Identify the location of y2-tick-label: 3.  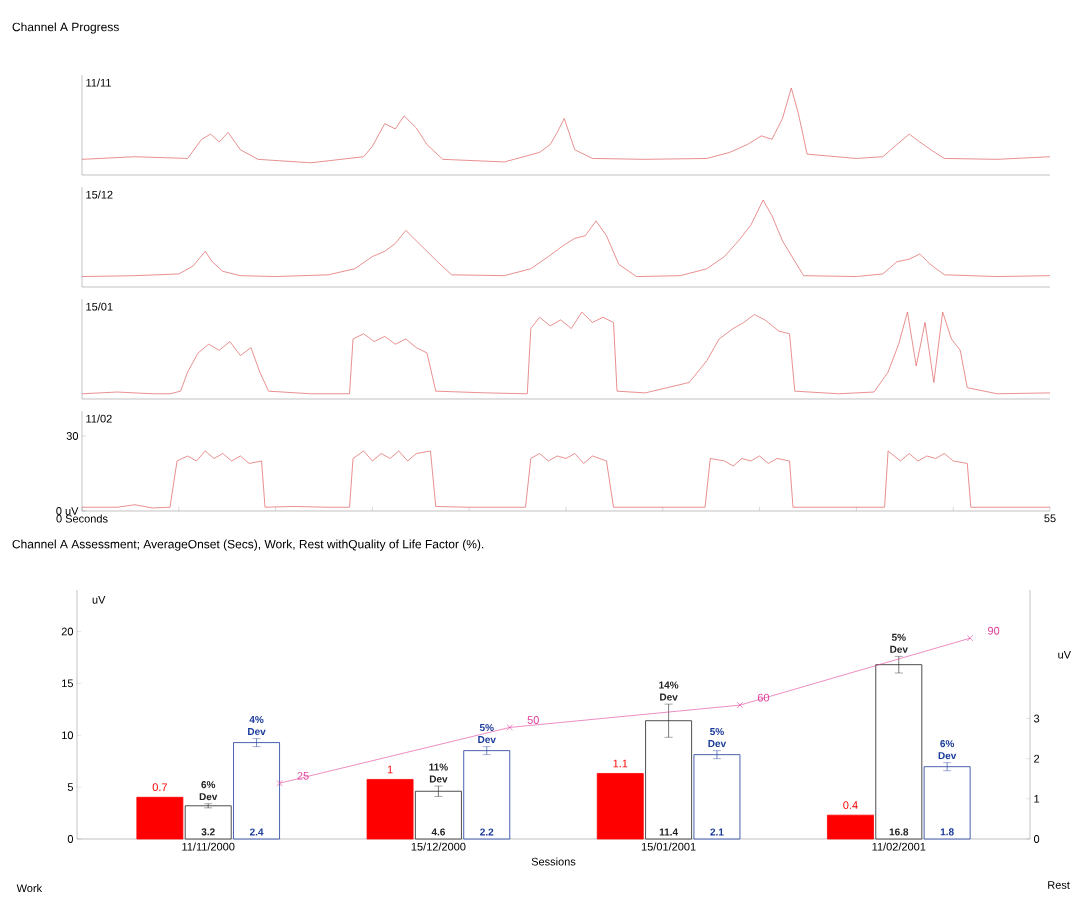
(1036, 718).